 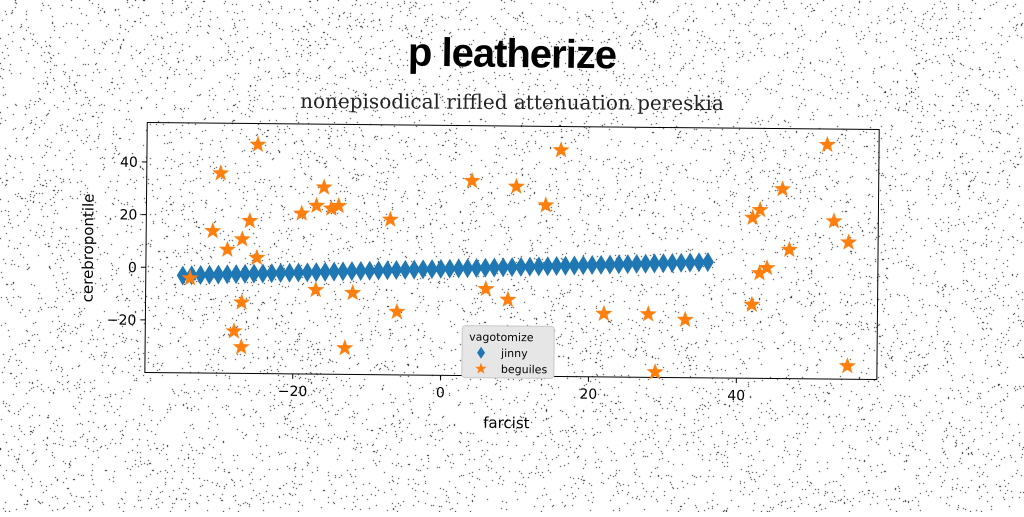 What do you see at coordinates (128, 215) in the screenshot?
I see `y-tick-label: 20` at bounding box center [128, 215].